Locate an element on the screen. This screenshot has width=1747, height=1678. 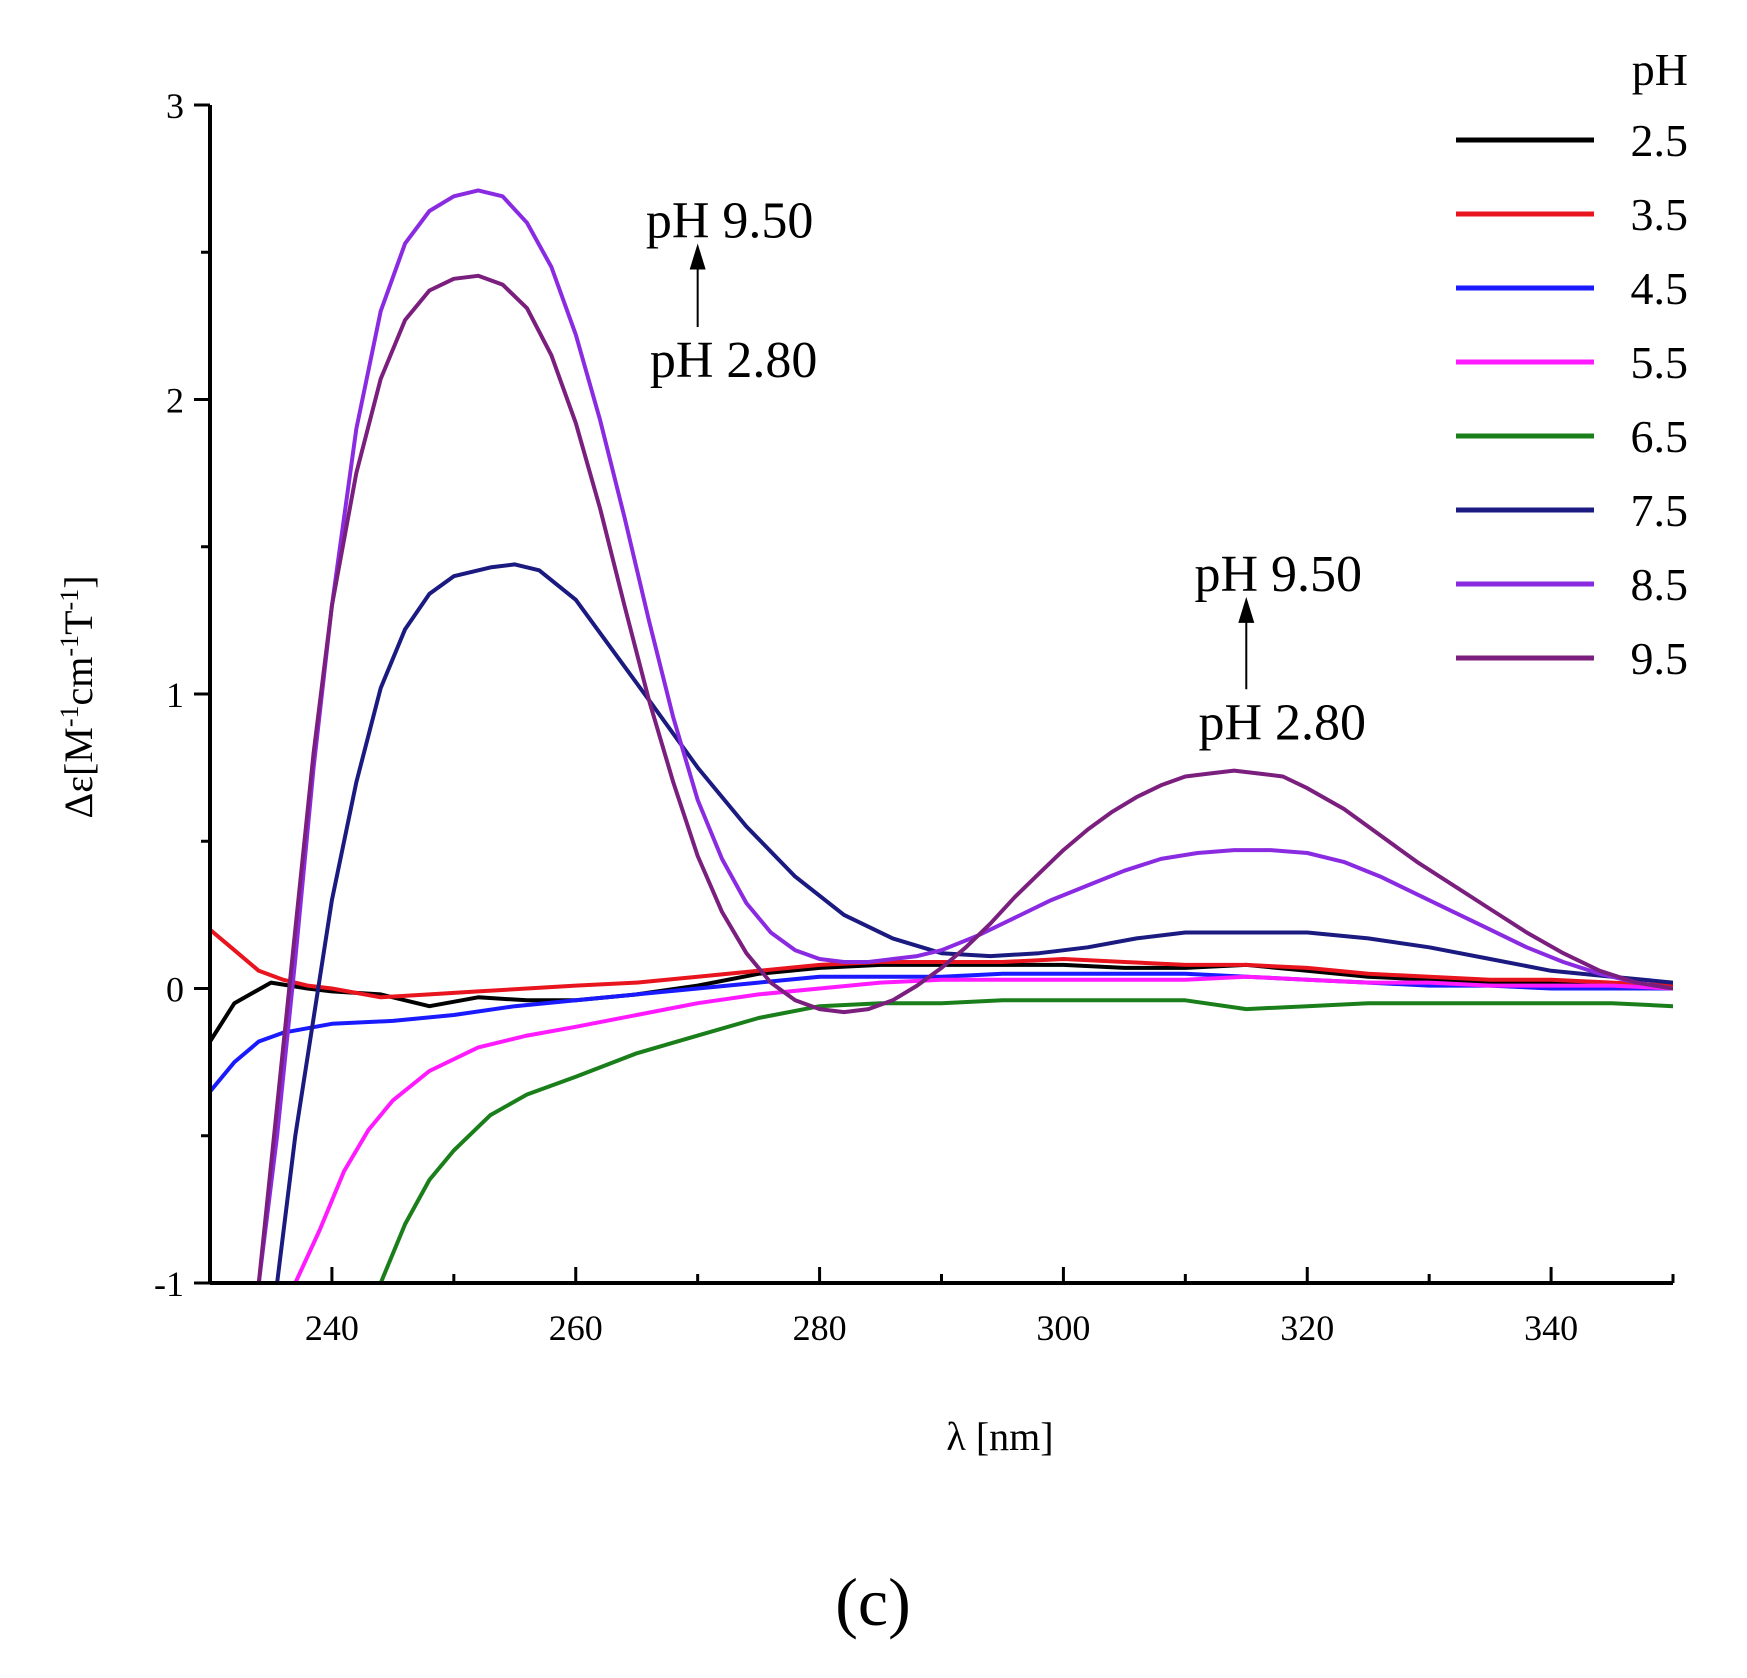
y-tick-label: 3 is located at coordinates (175, 106).